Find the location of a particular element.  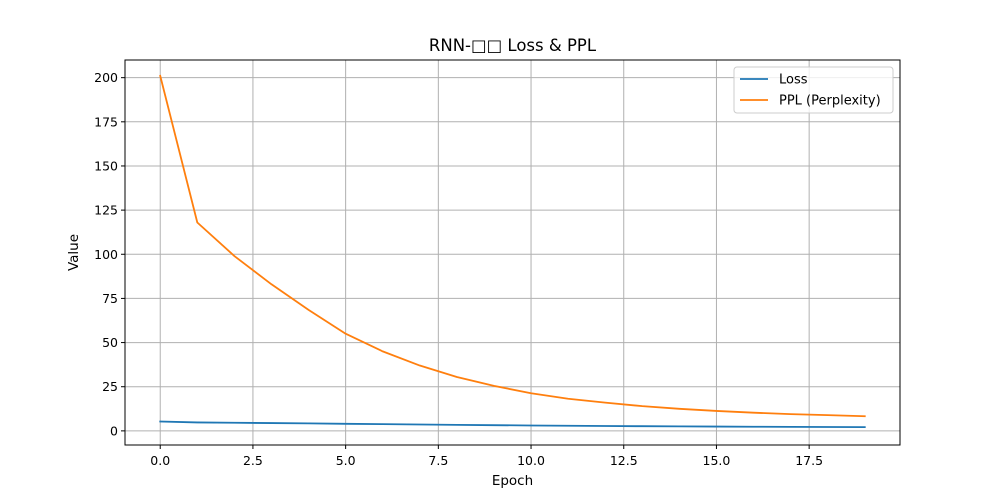

y-tick-label: 75 is located at coordinates (110, 298).